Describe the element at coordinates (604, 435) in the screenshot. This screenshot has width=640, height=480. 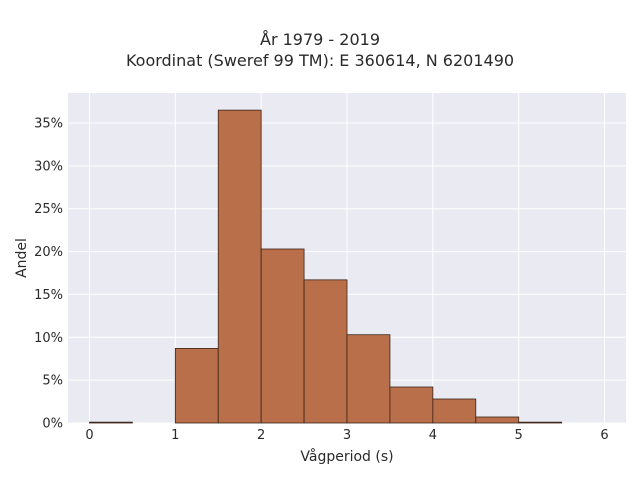
I see `x-tick-label: 6` at that location.